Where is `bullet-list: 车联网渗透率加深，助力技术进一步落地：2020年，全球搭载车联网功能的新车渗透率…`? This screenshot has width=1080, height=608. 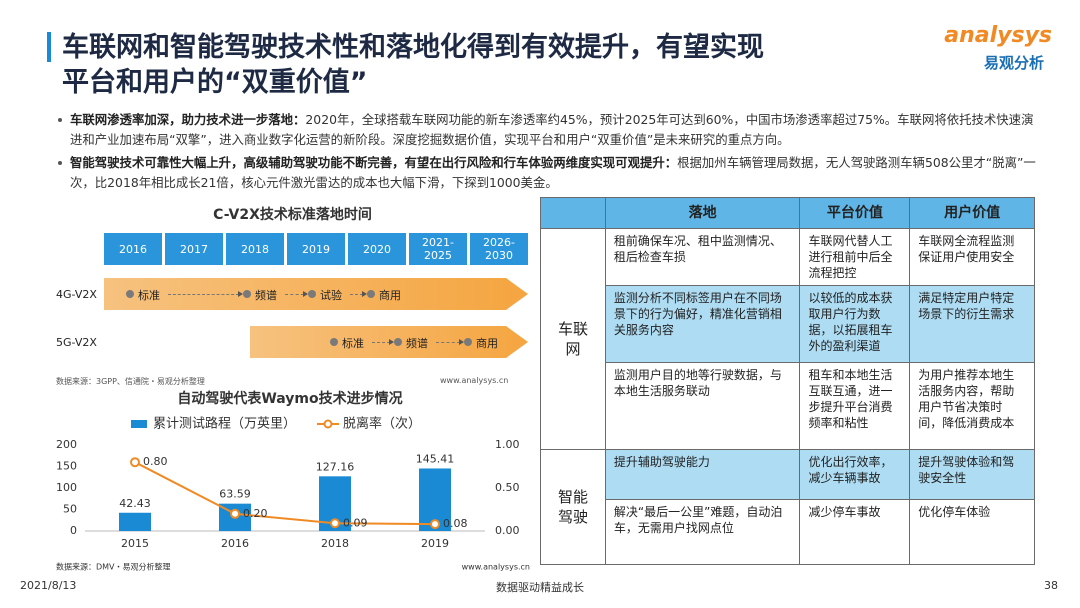 bullet-list: 车联网渗透率加深，助力技术进一步落地：2020年，全球搭载车联网功能的新车渗透率… is located at coordinates (548, 151).